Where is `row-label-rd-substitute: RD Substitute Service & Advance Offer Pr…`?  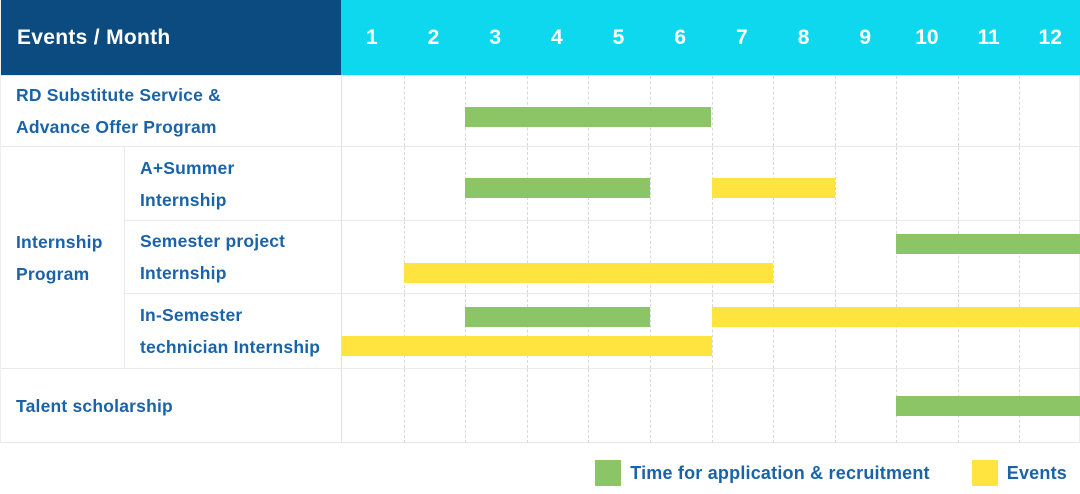 row-label-rd-substitute: RD Substitute Service & Advance Offer Pr… is located at coordinates (171, 110).